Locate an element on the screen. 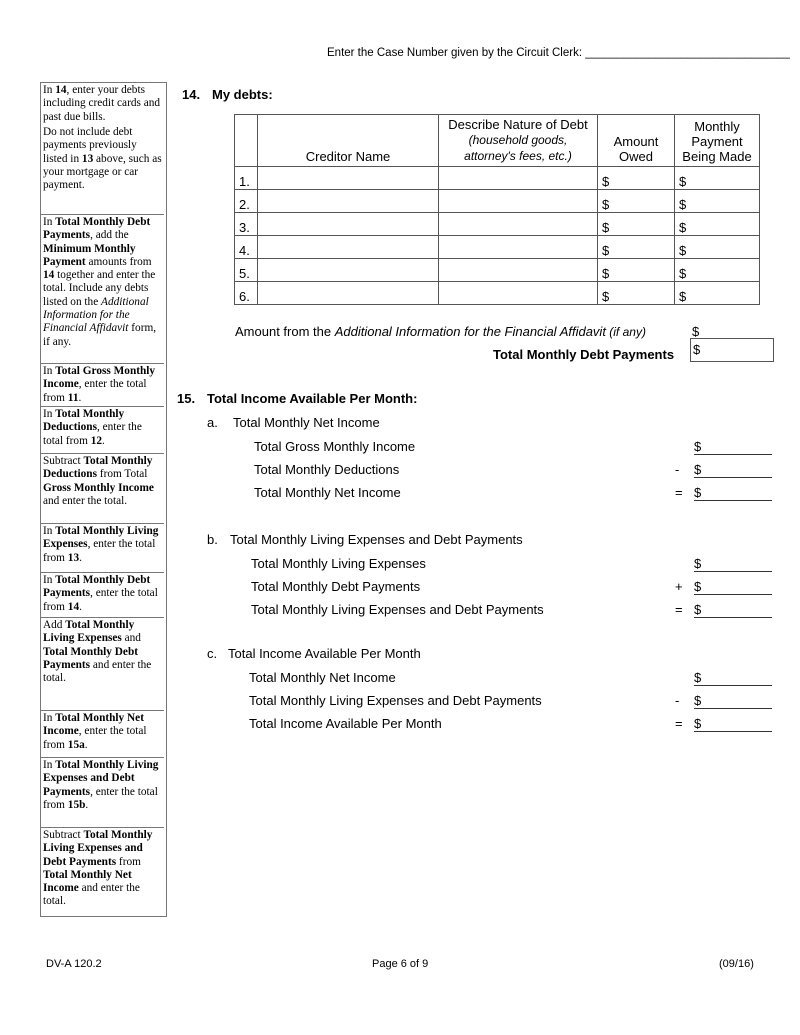 Image resolution: width=800 pixels, height=1035 pixels. note-text: Total Monthly Living Expenses is located at coordinates (101, 538).